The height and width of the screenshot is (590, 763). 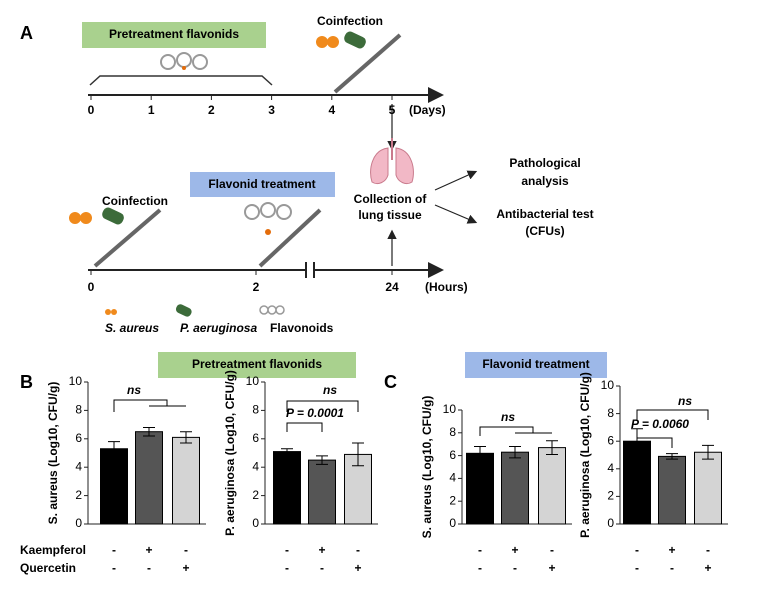 I want to click on label: Antibacterial test, so click(x=544, y=214).